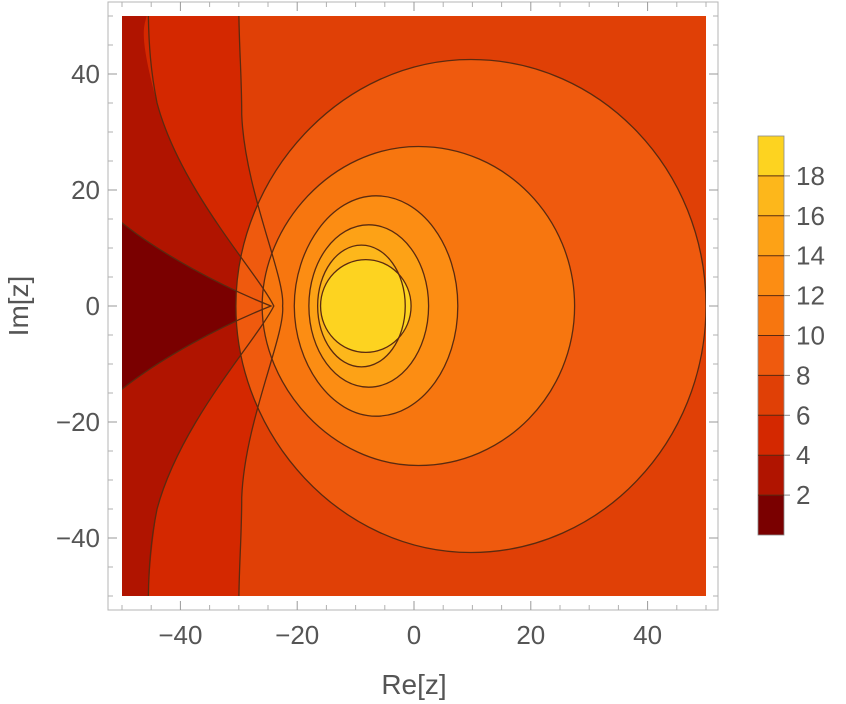 This screenshot has width=846, height=704. I want to click on x-tick-label: −40, so click(180, 635).